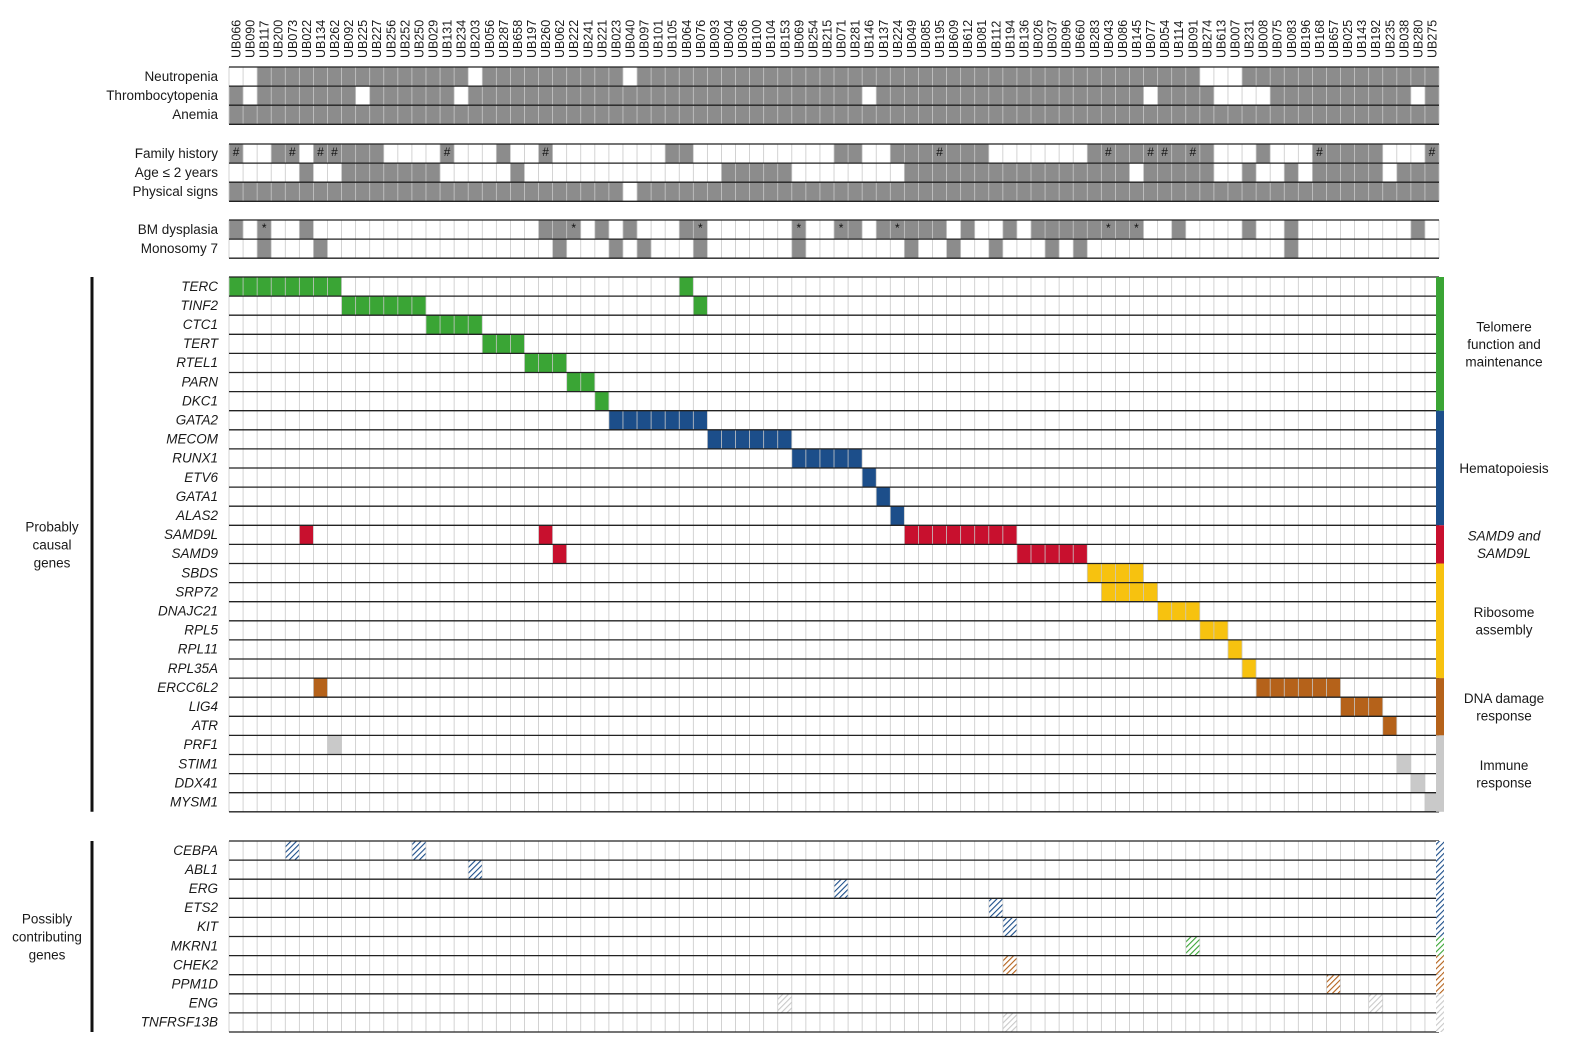 The height and width of the screenshot is (1052, 1588). What do you see at coordinates (1503, 361) in the screenshot?
I see `category-label: maintenance` at bounding box center [1503, 361].